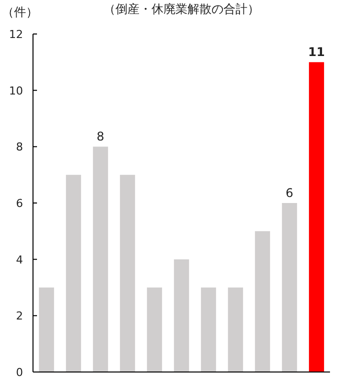 The image size is (338, 381). Describe the element at coordinates (100, 137) in the screenshot. I see `data-label: 8` at that location.